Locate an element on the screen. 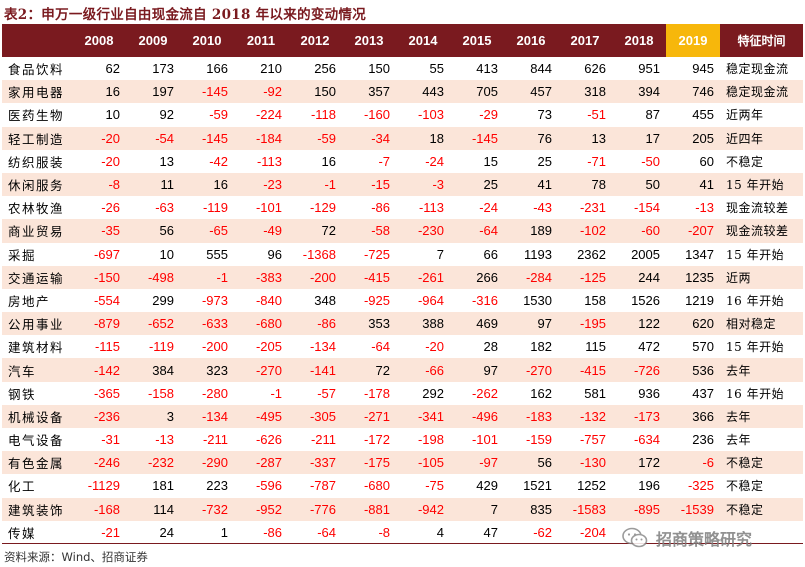  cashflow-value: -787 is located at coordinates (322, 486).